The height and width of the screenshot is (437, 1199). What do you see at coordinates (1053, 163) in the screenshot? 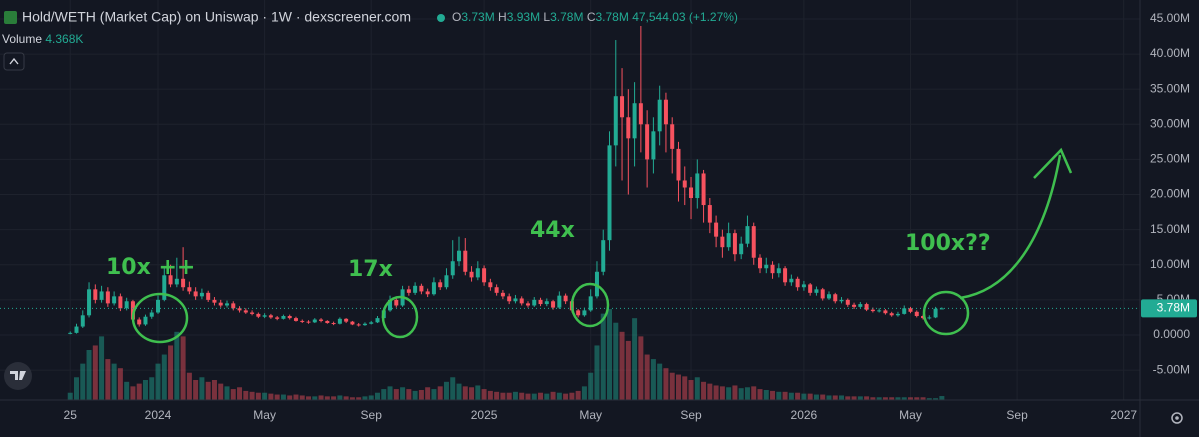
I see `annotation-arrowhead` at bounding box center [1053, 163].